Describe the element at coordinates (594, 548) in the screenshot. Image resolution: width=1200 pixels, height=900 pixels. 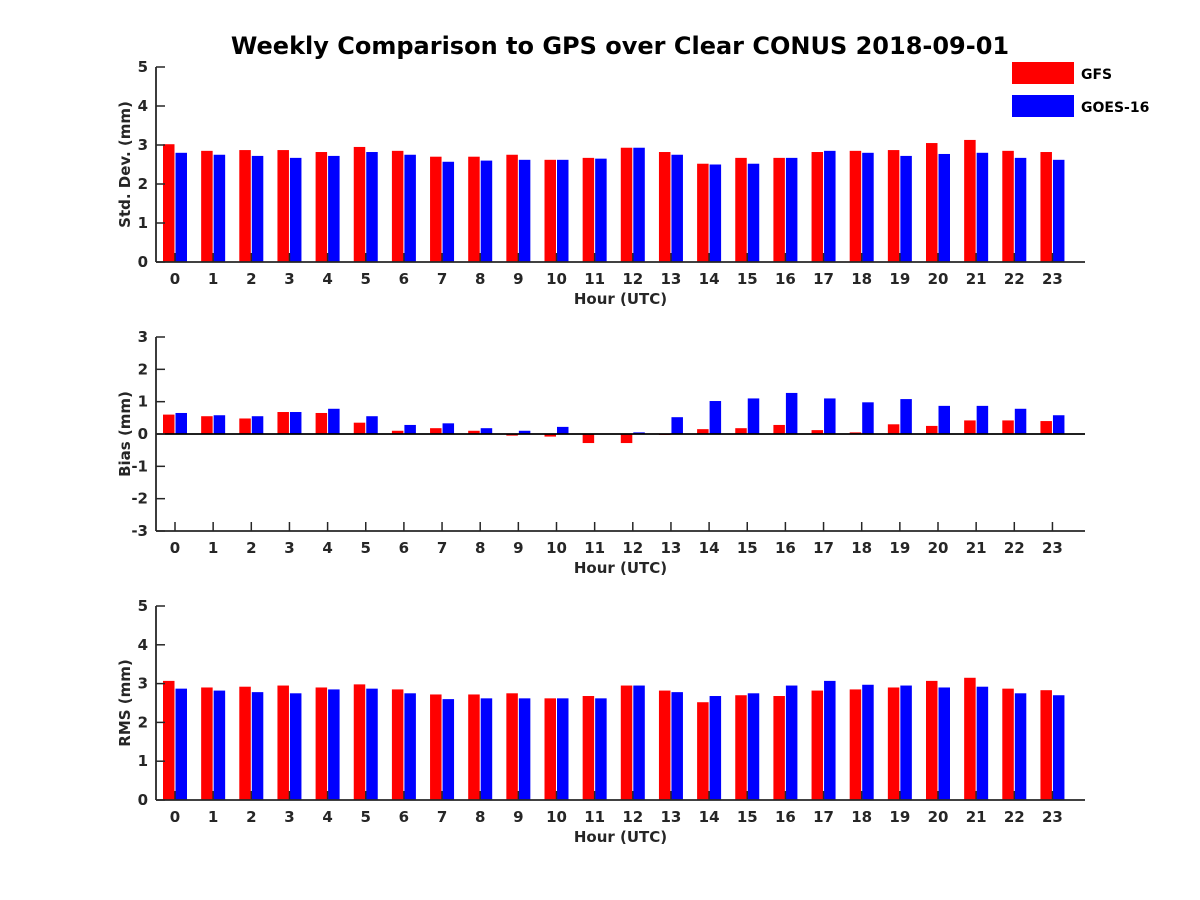
I see `x-tick-label: 11` at that location.